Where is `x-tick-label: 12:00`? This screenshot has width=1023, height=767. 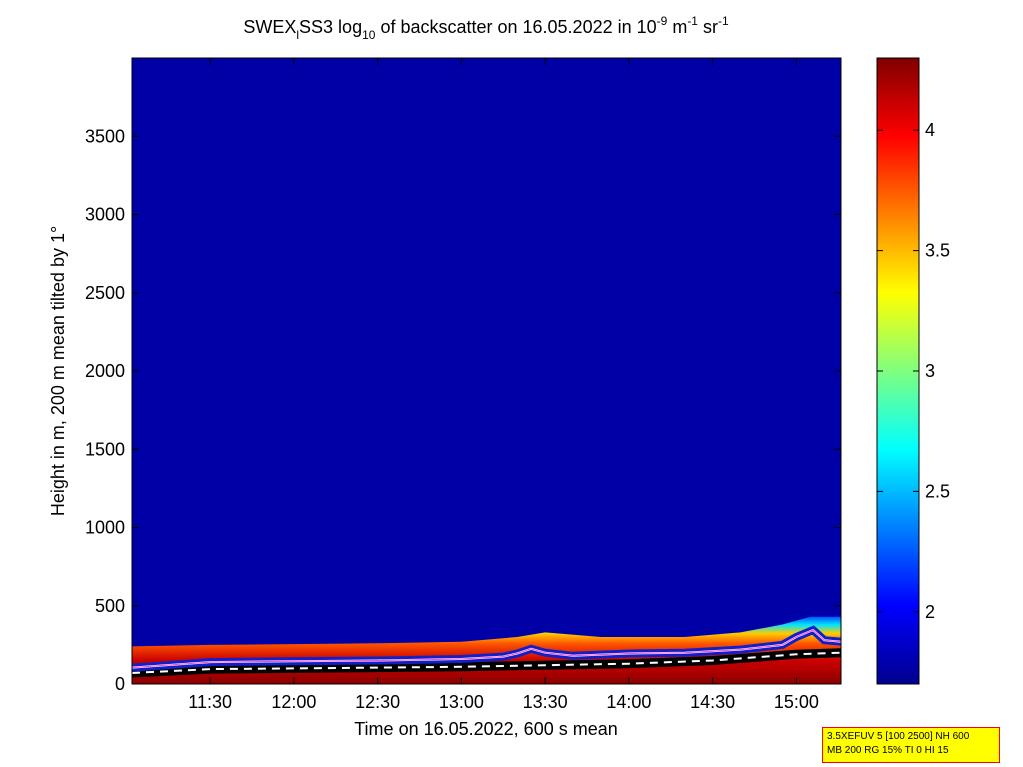
x-tick-label: 12:00 is located at coordinates (293, 702).